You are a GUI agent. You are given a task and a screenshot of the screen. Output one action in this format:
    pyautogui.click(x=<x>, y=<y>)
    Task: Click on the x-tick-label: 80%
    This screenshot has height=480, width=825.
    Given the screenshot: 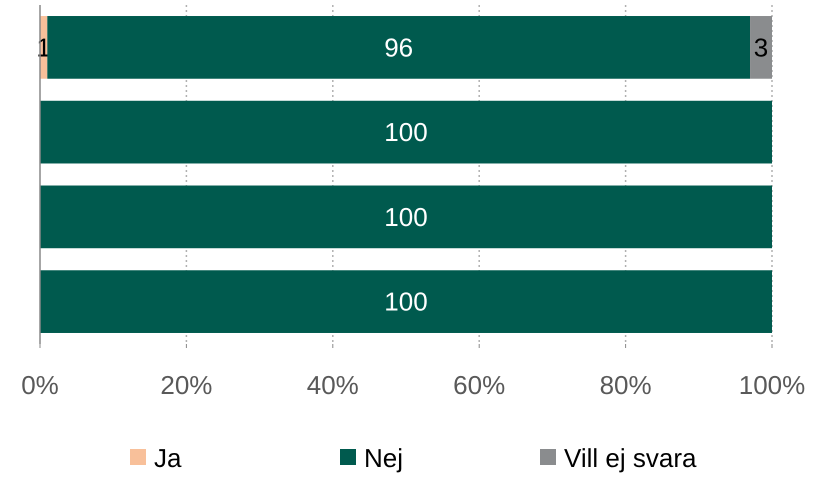 What is the action you would take?
    pyautogui.click(x=626, y=385)
    